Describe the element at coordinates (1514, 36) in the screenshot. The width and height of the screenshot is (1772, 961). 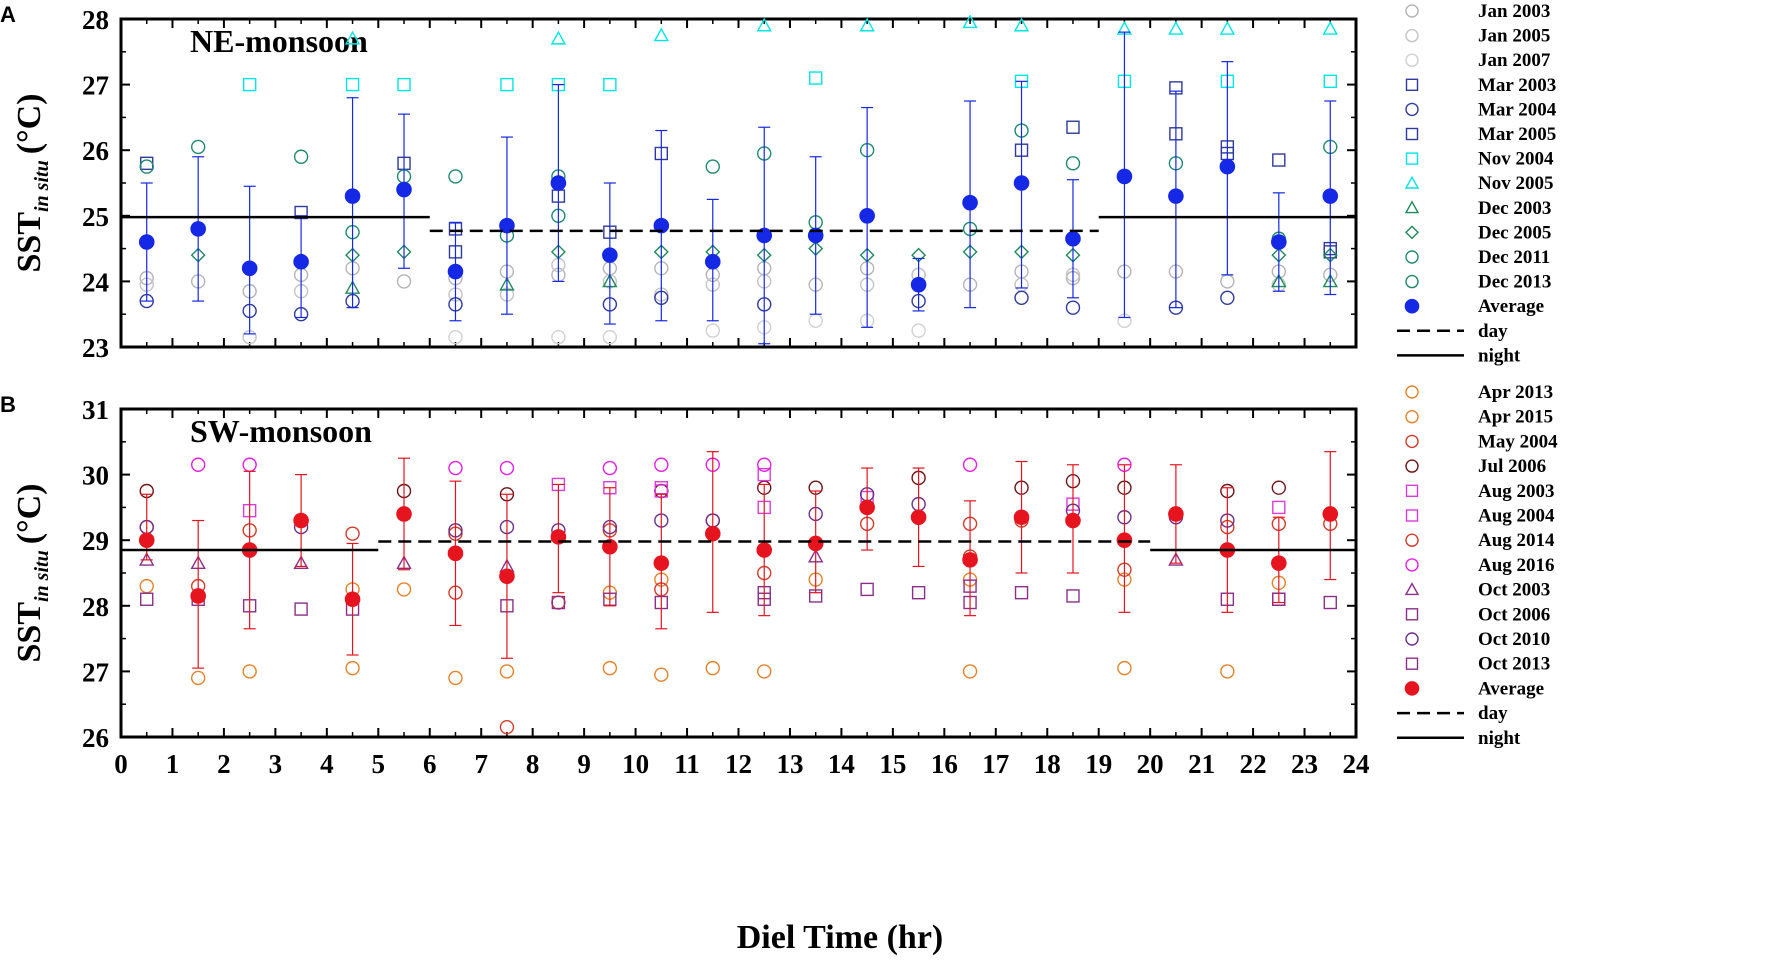
I see `legend-label: Jan 2005` at that location.